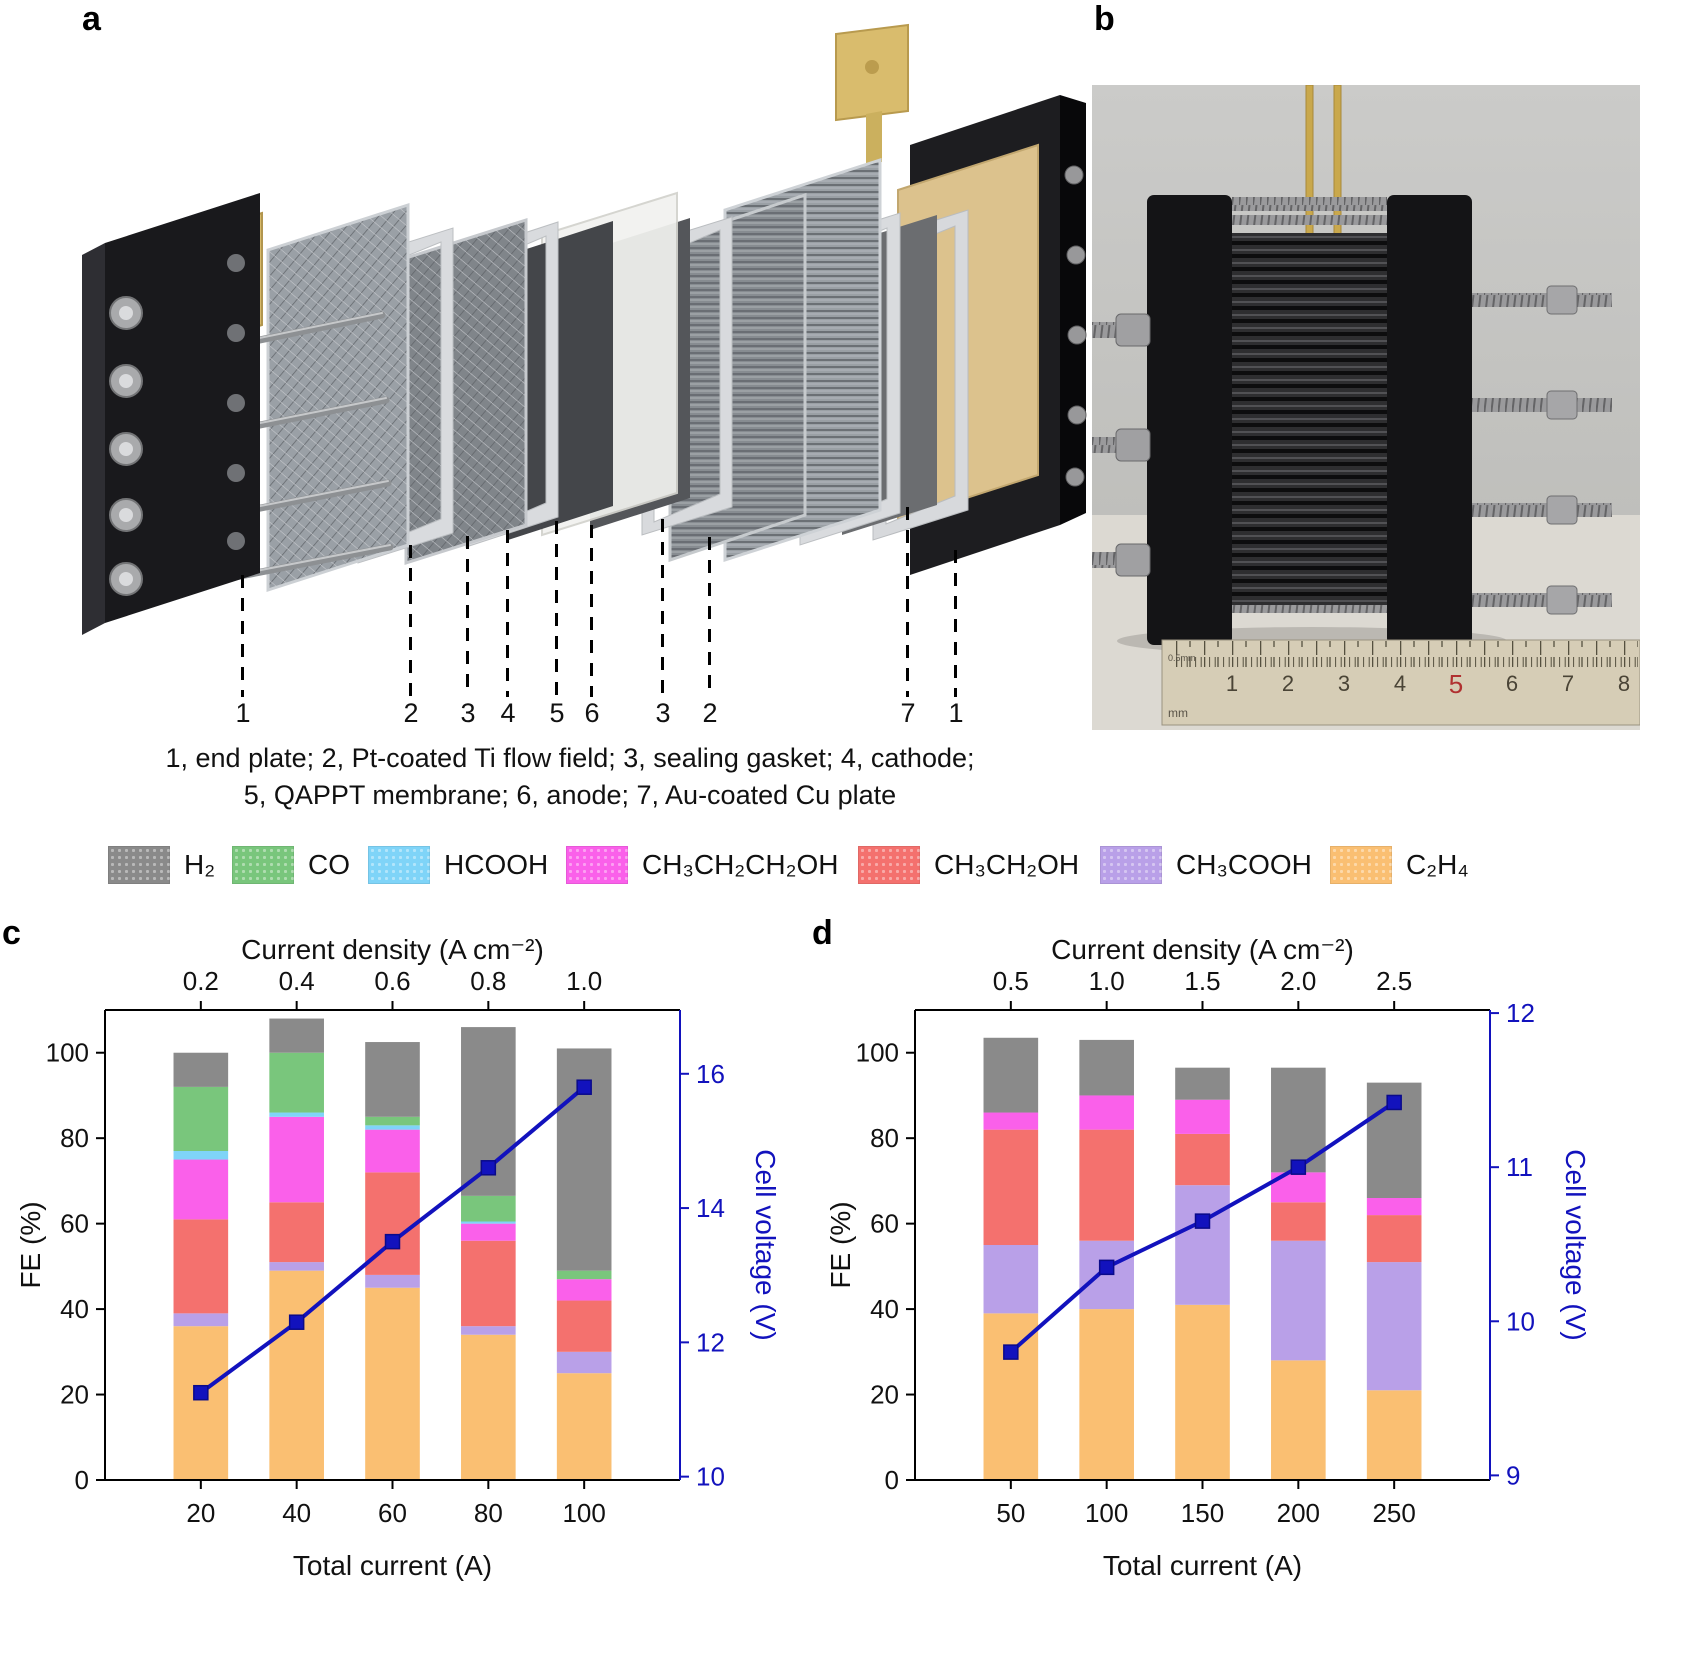  What do you see at coordinates (889, 865) in the screenshot?
I see `legend-swatch-ethanol` at bounding box center [889, 865].